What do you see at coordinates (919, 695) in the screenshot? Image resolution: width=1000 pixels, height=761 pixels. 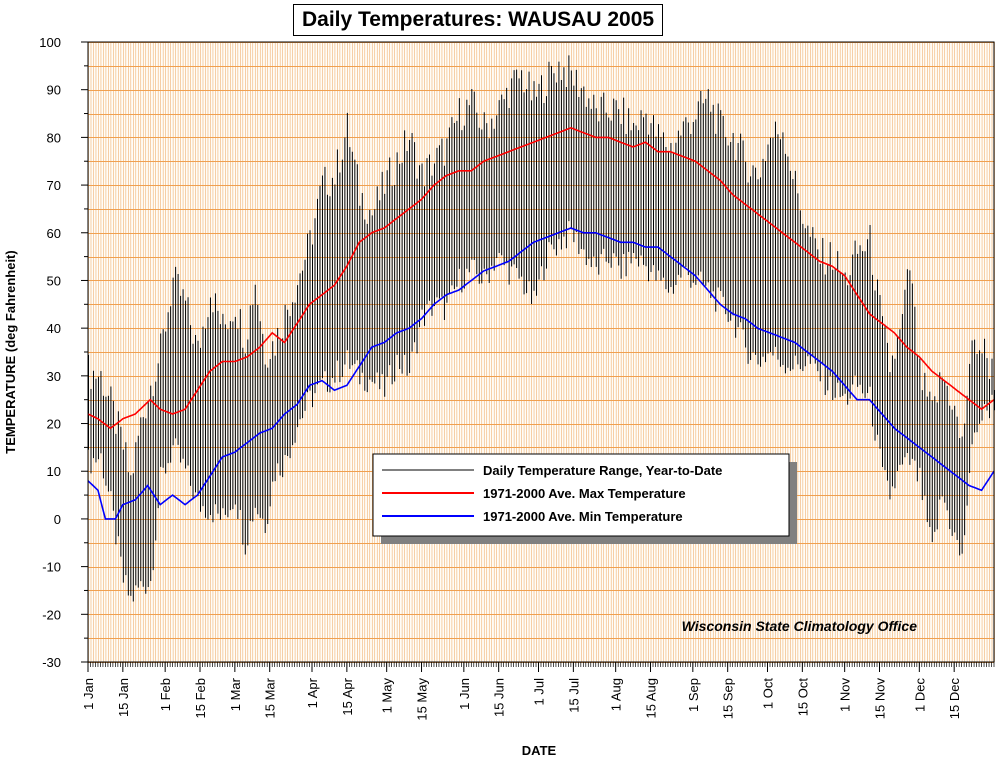 I see `x-tick-label: 1 Dec` at bounding box center [919, 695].